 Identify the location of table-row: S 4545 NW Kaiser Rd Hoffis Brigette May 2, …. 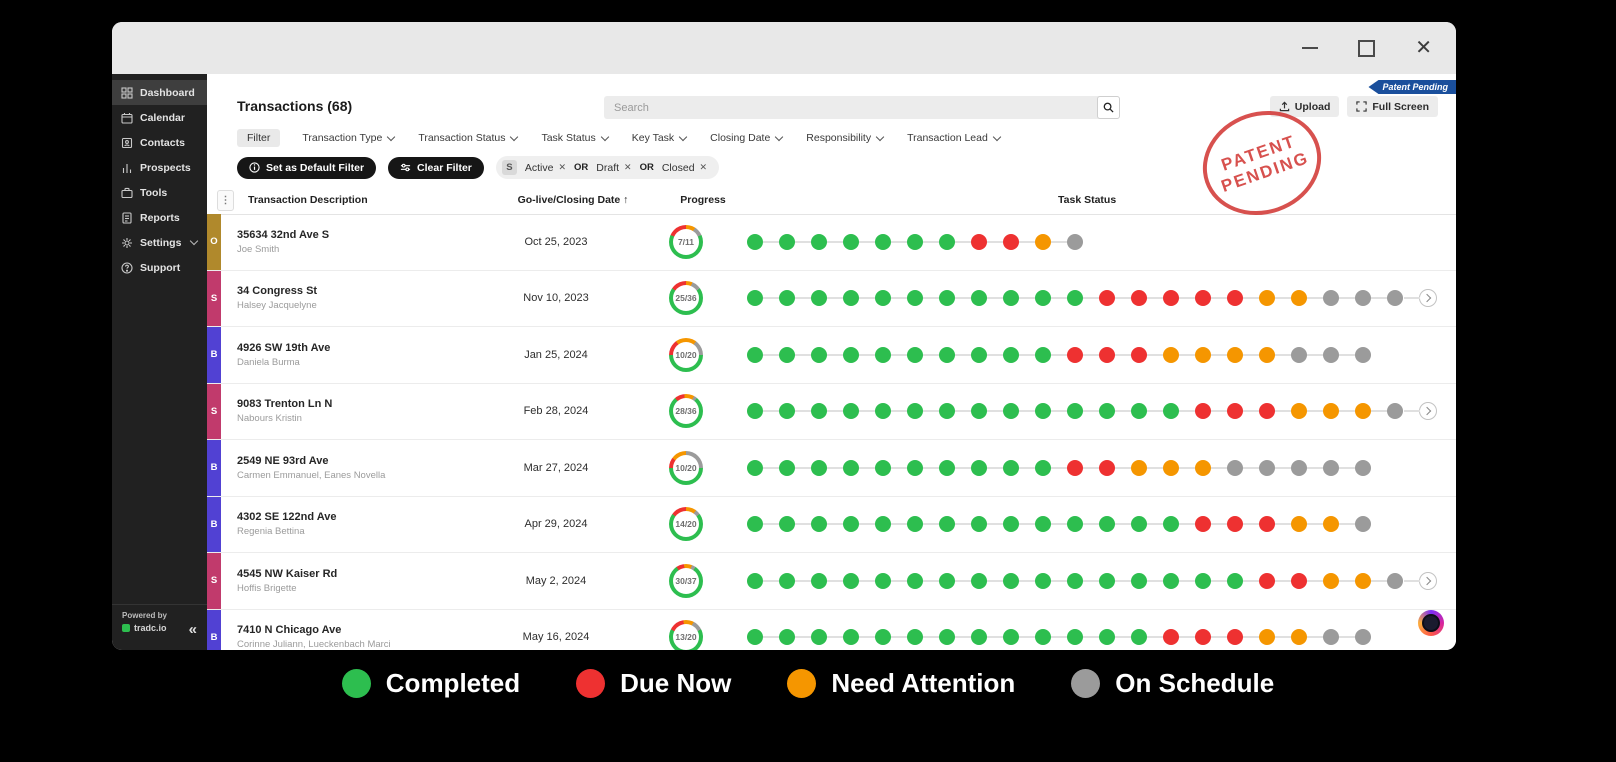
(831, 581).